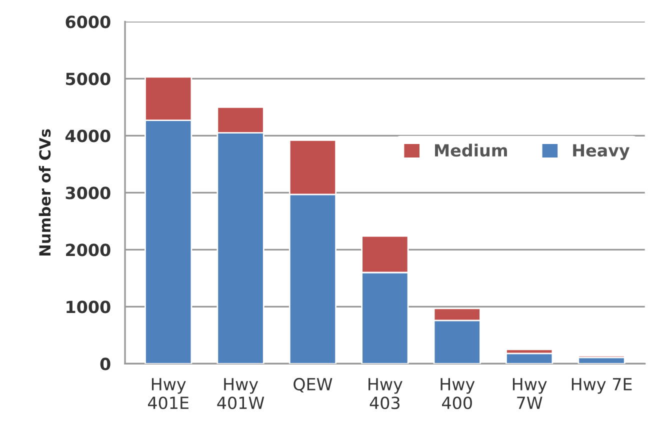 The width and height of the screenshot is (658, 433). I want to click on y-tick-label: 2000, so click(88, 250).